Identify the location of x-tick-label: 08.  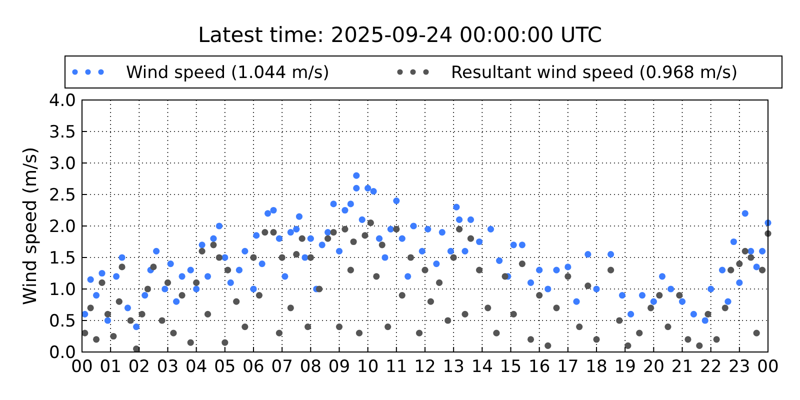
(311, 367).